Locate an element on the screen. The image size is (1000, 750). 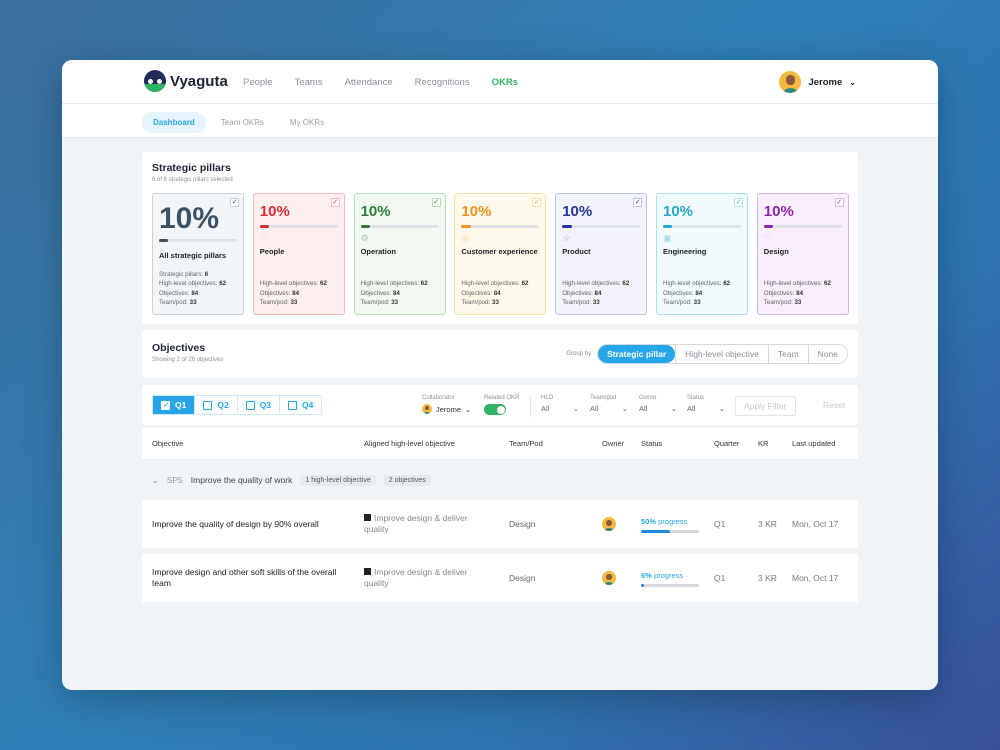
tab-my-okrs: My OKRs is located at coordinates (307, 122).